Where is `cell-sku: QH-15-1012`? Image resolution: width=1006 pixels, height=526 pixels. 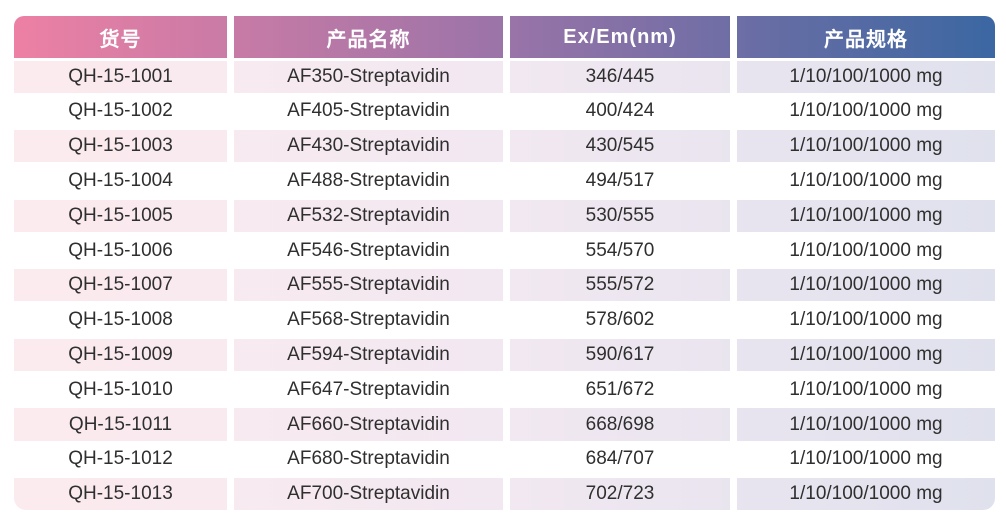 cell-sku: QH-15-1012 is located at coordinates (120, 459).